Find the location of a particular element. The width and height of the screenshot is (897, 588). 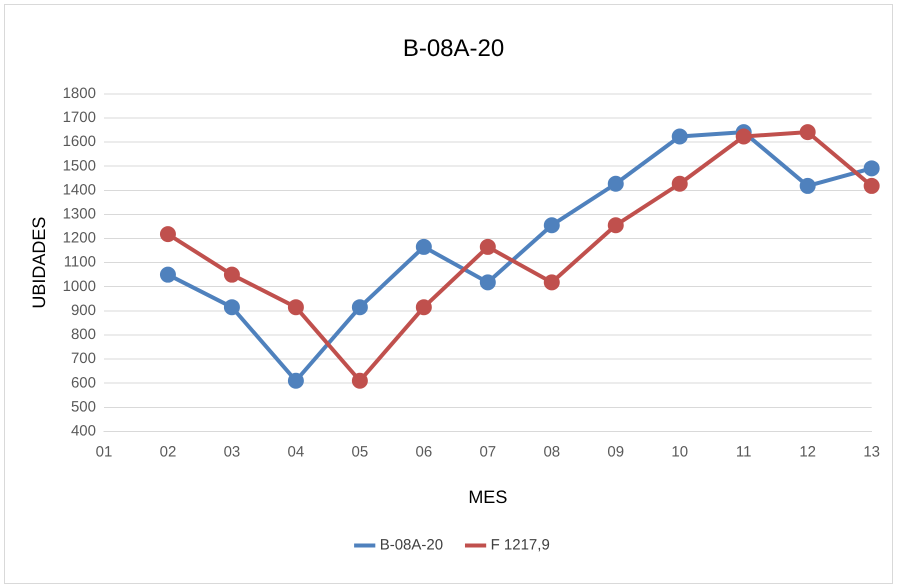

y-tick-label: 1800 is located at coordinates (79, 93).